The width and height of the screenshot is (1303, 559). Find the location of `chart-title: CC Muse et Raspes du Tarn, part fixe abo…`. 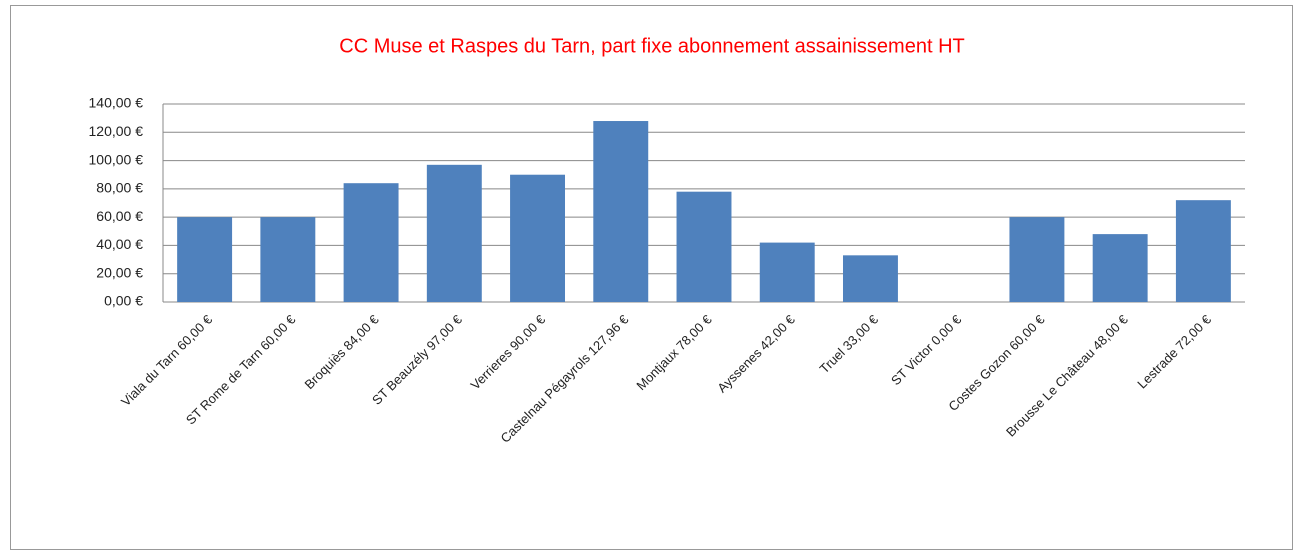

chart-title: CC Muse et Raspes du Tarn, part fixe abo… is located at coordinates (652, 46).